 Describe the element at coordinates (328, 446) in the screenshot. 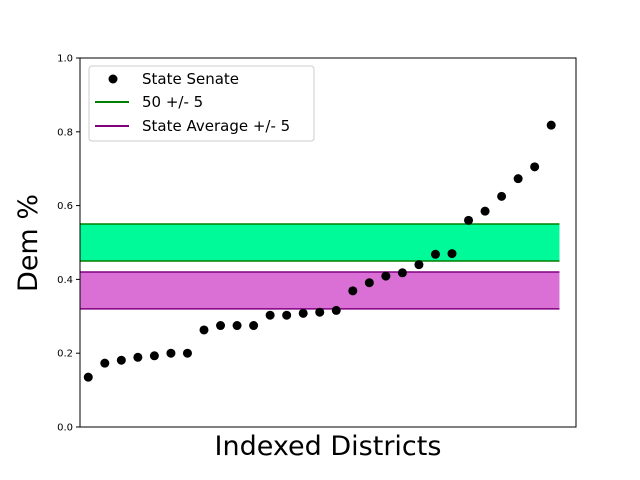

I see `x-axis-title: Indexed Districts` at that location.